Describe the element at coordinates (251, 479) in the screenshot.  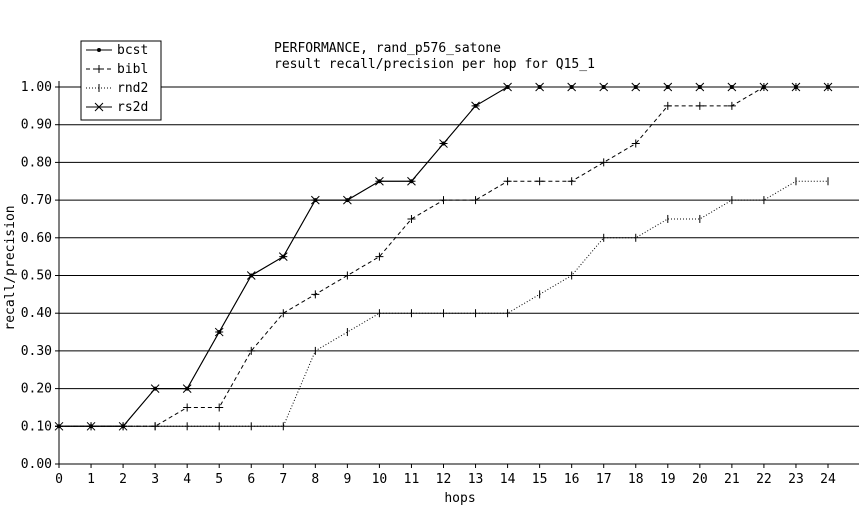
I see `x-tick-label: 6` at that location.